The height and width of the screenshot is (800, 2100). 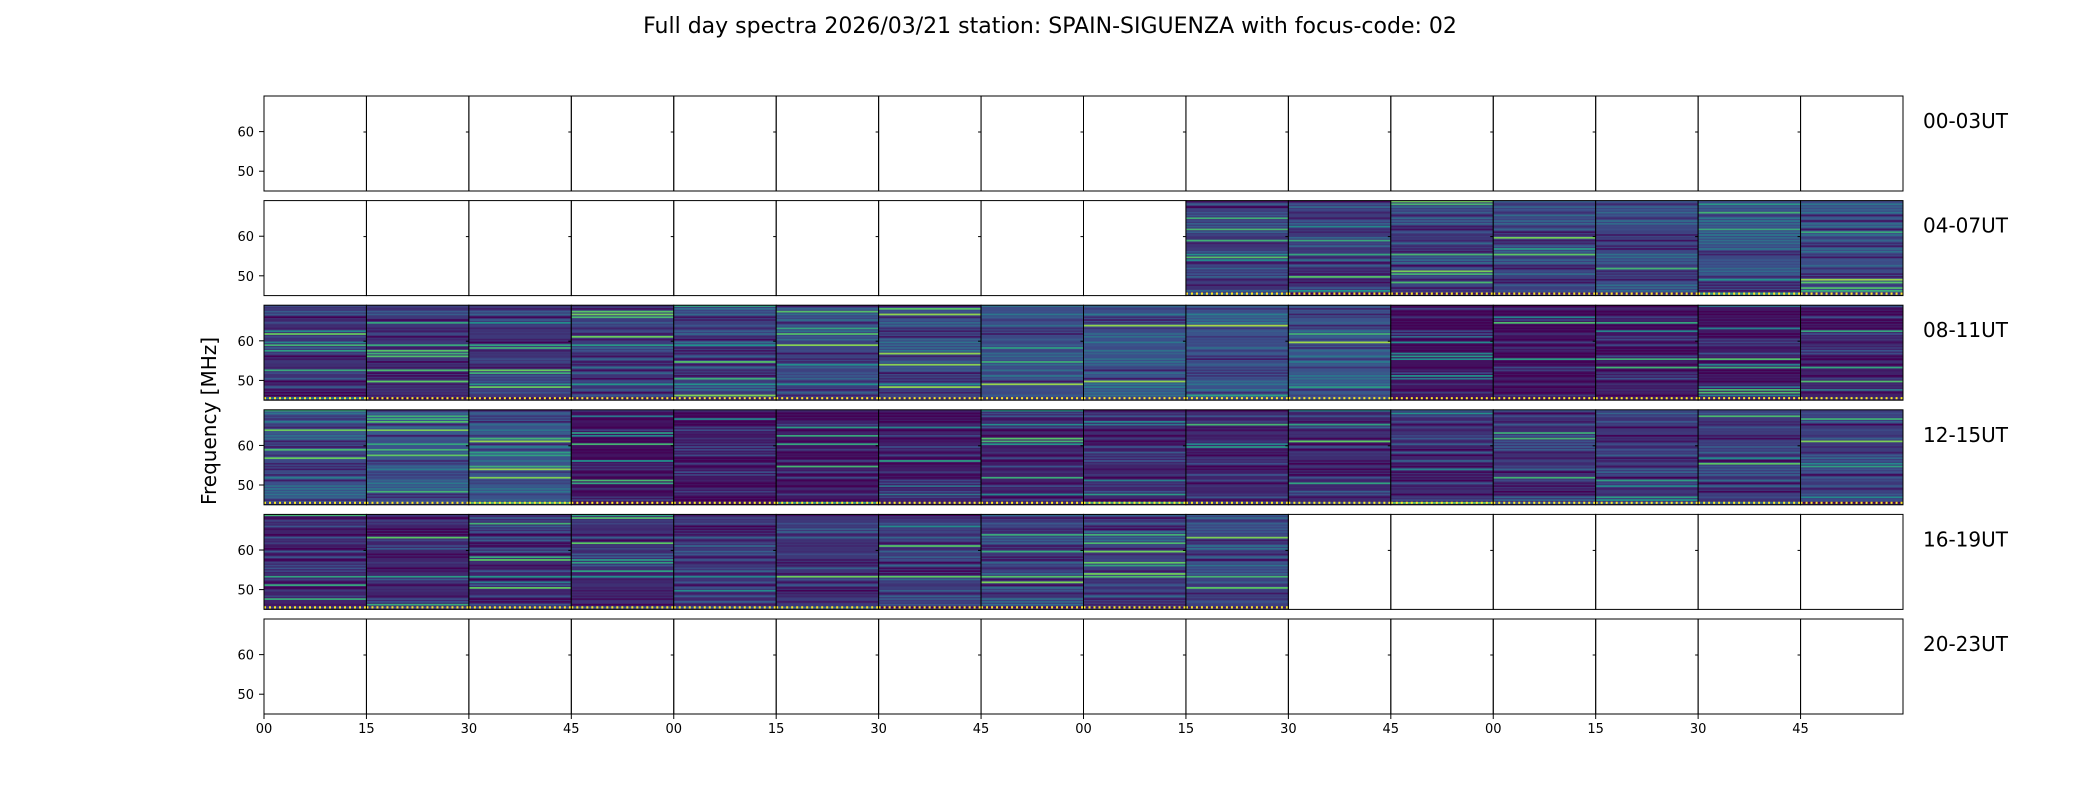 What do you see at coordinates (1966, 330) in the screenshot?
I see `row-label: 08-11UT` at bounding box center [1966, 330].